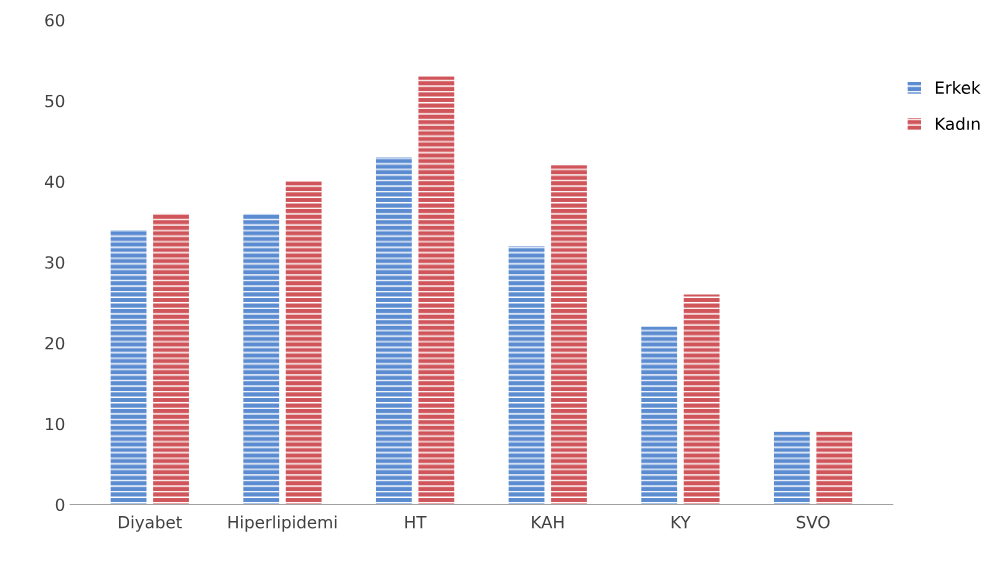 The width and height of the screenshot is (1003, 570). I want to click on x-tick-label: Hiperlipidemi, so click(282, 523).